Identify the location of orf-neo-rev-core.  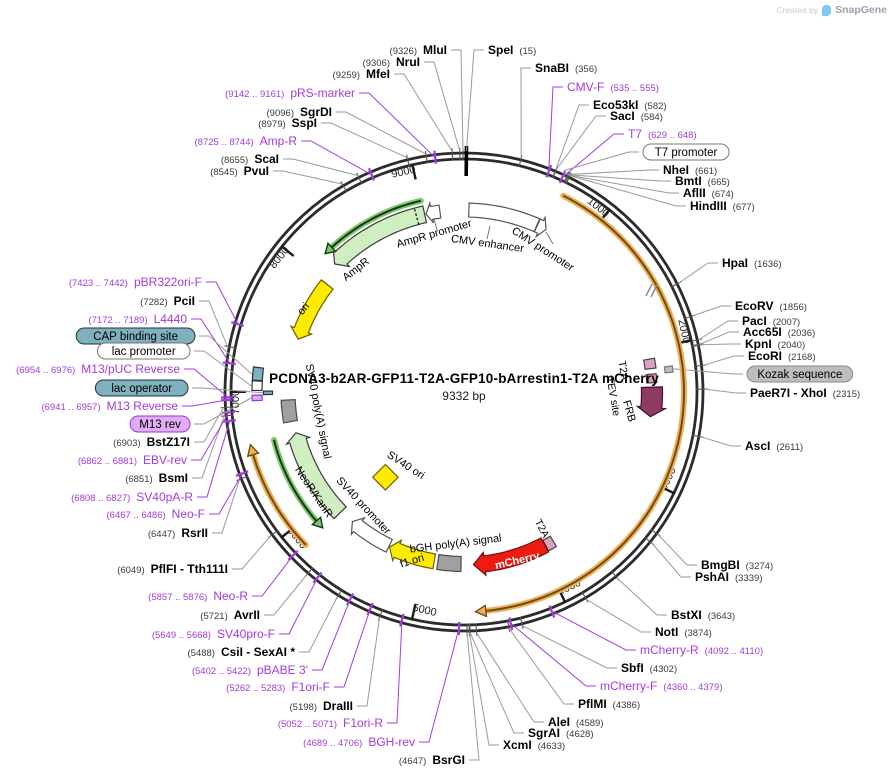
(295, 480).